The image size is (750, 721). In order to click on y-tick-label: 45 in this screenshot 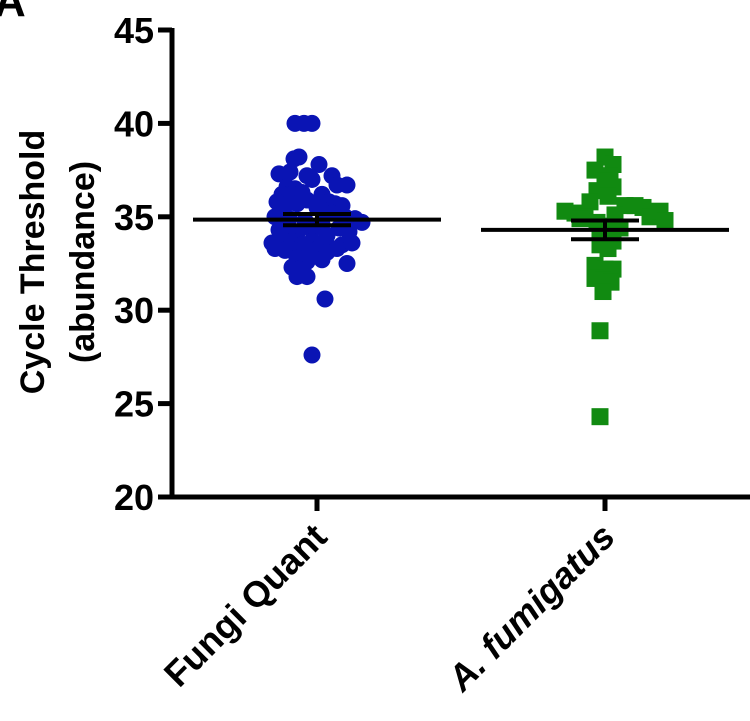, I will do `click(134, 30)`.